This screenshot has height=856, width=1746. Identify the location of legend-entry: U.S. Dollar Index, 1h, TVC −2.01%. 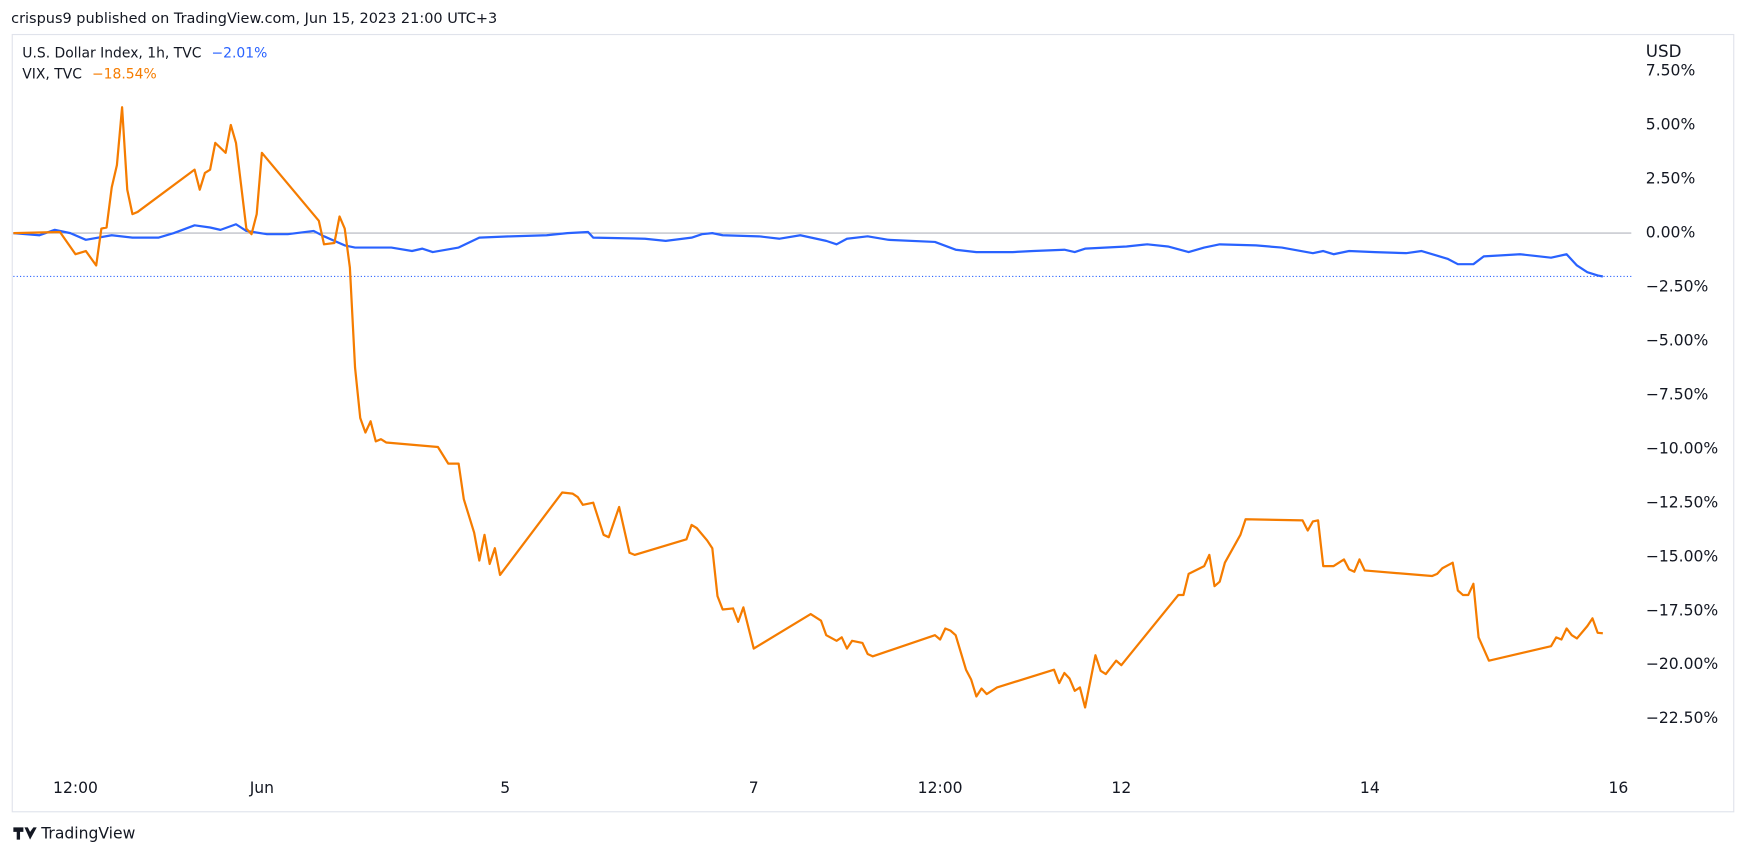
(144, 53).